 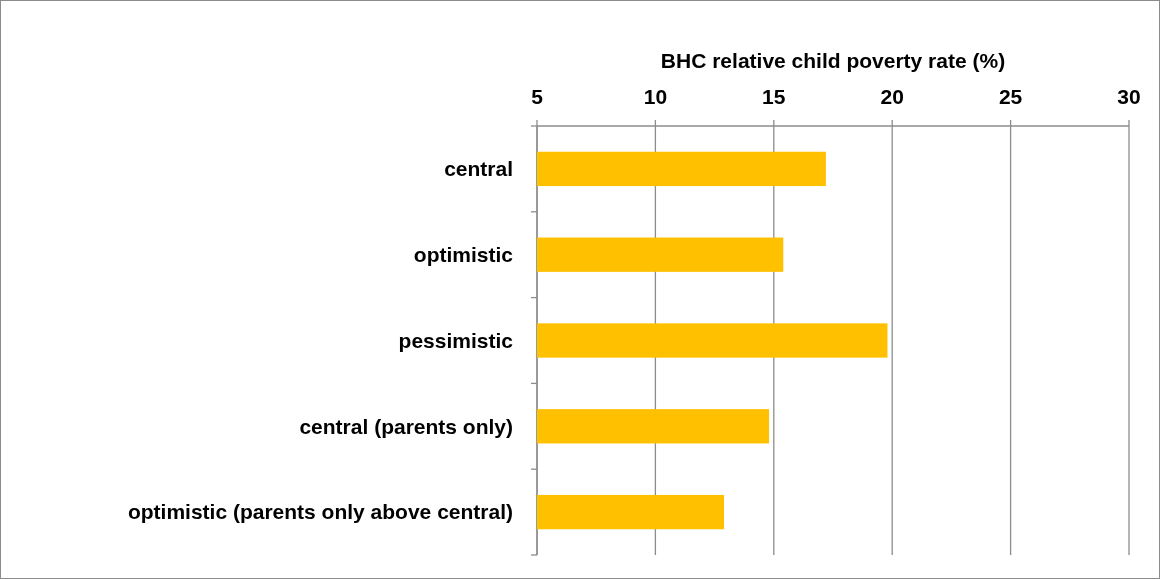 What do you see at coordinates (1129, 96) in the screenshot?
I see `x-tick-label: 30` at bounding box center [1129, 96].